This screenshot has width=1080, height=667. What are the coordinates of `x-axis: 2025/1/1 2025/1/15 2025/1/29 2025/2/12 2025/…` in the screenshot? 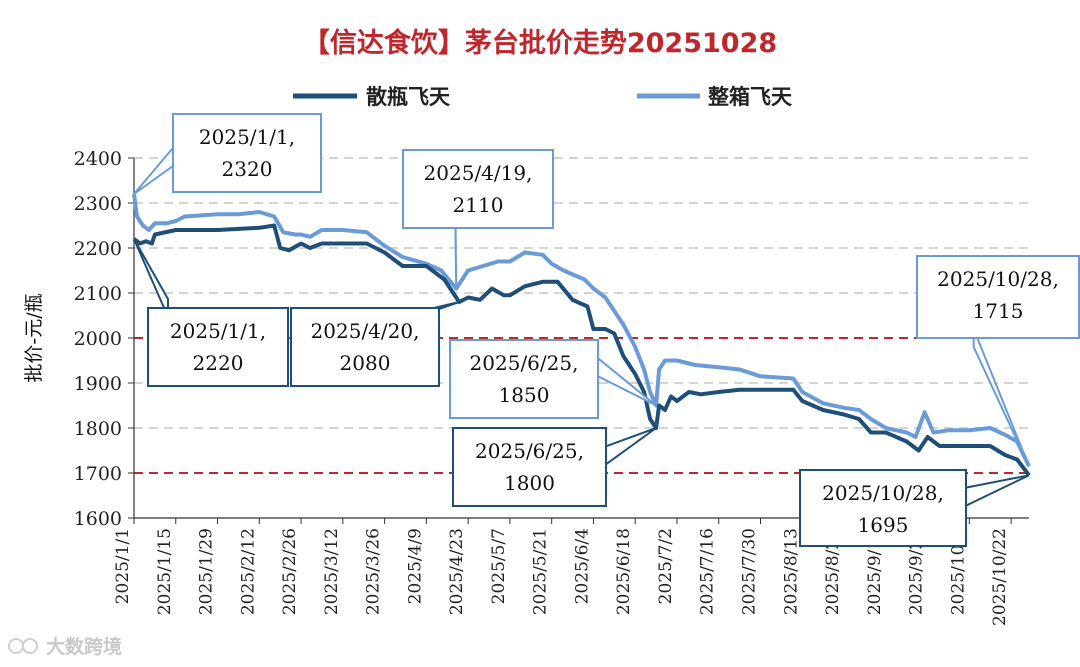 It's located at (571, 571).